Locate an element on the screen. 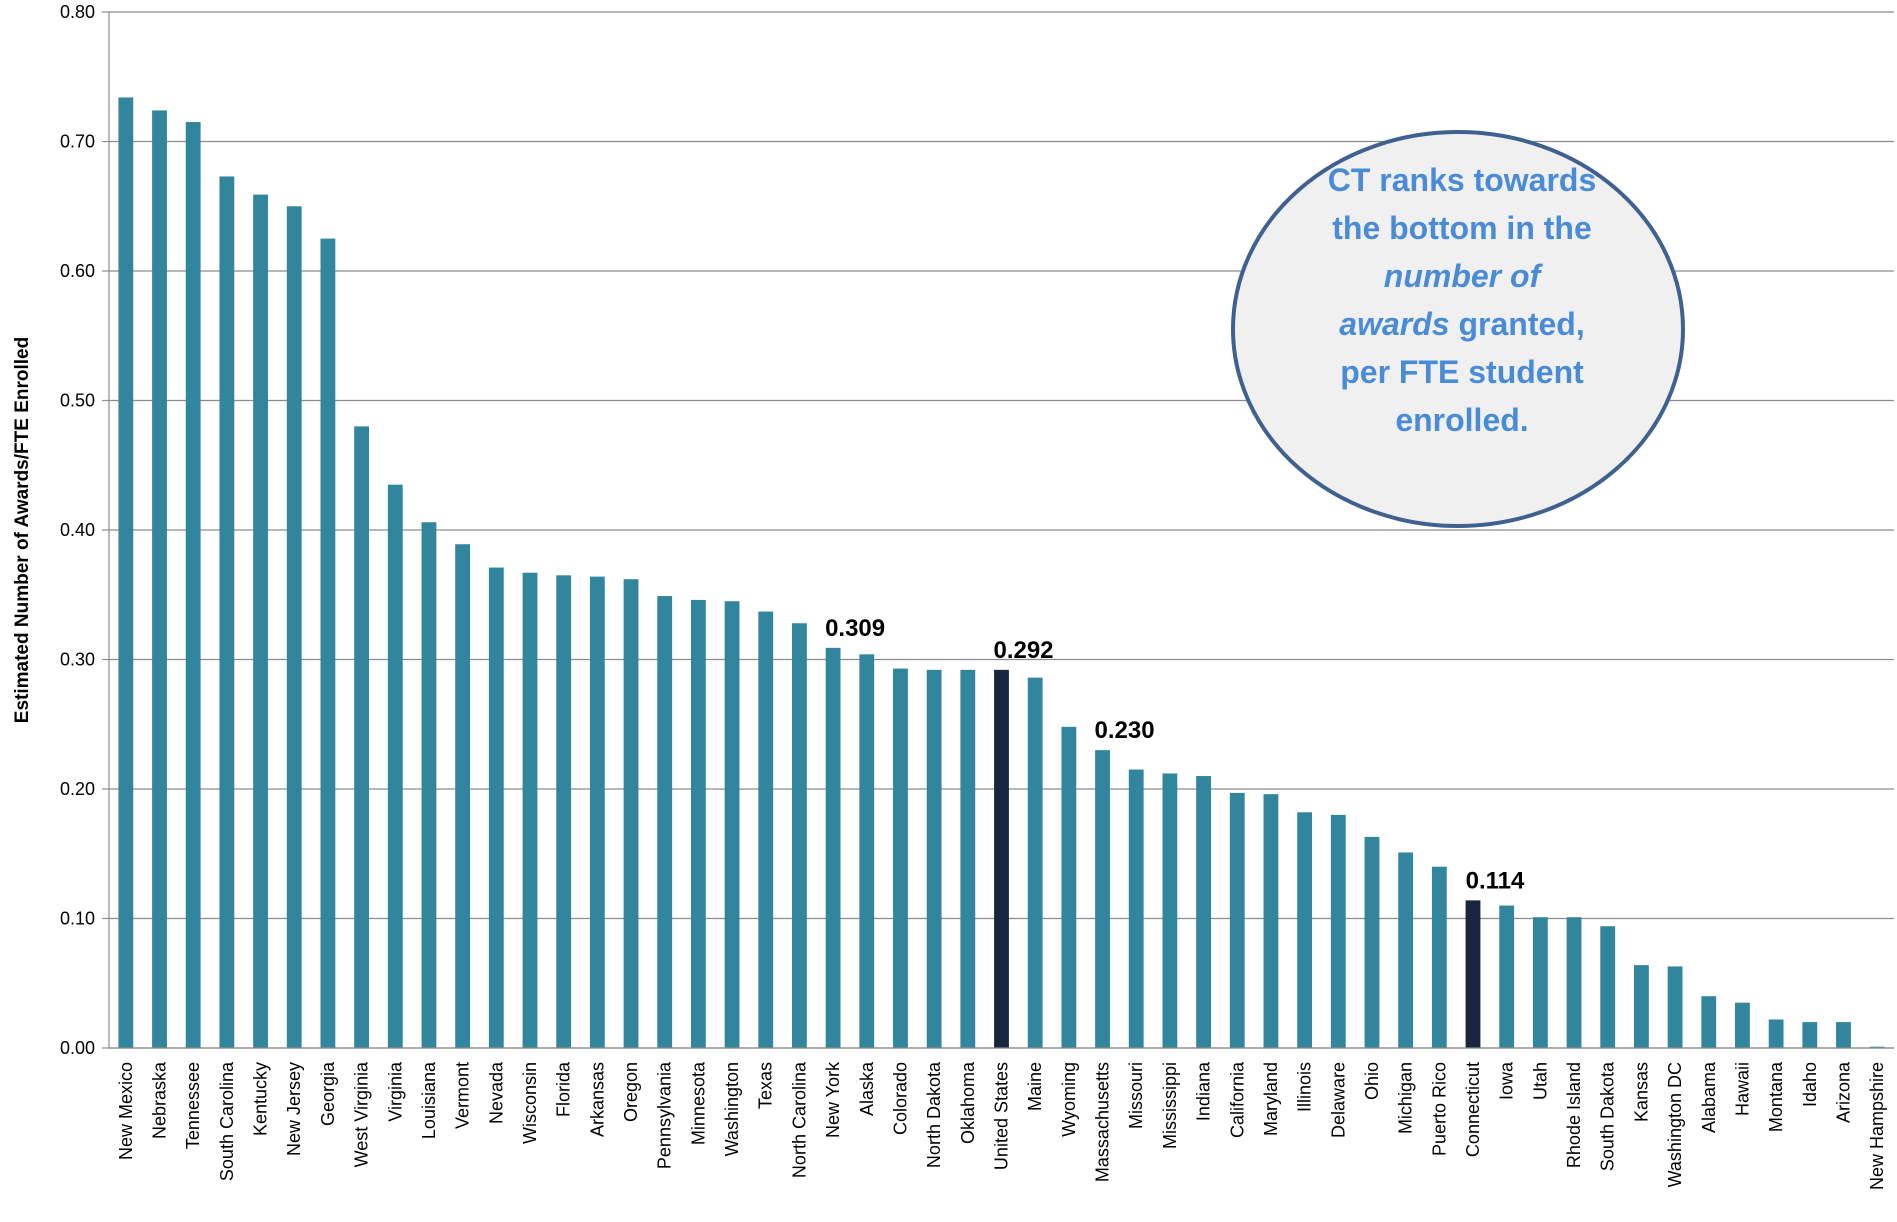 Image resolution: width=1897 pixels, height=1222 pixels. callout-run: granted, is located at coordinates (1517, 324).